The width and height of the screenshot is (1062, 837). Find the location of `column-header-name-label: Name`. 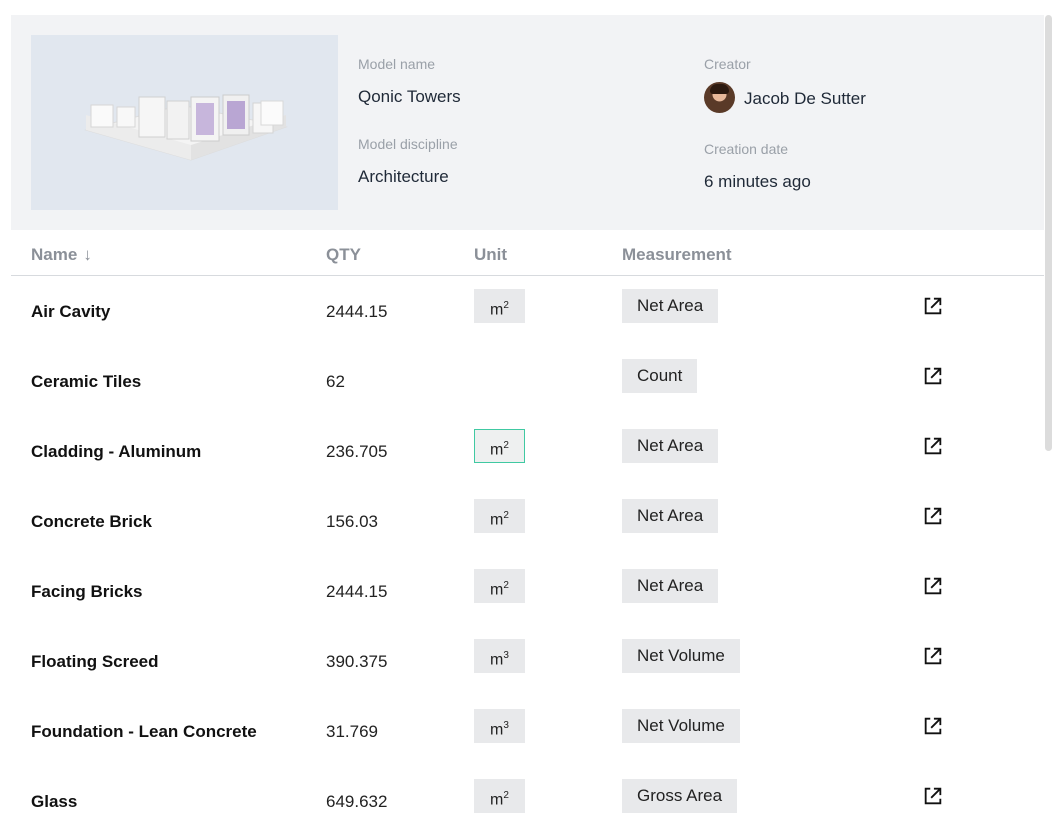

column-header-name-label: Name is located at coordinates (54, 254).